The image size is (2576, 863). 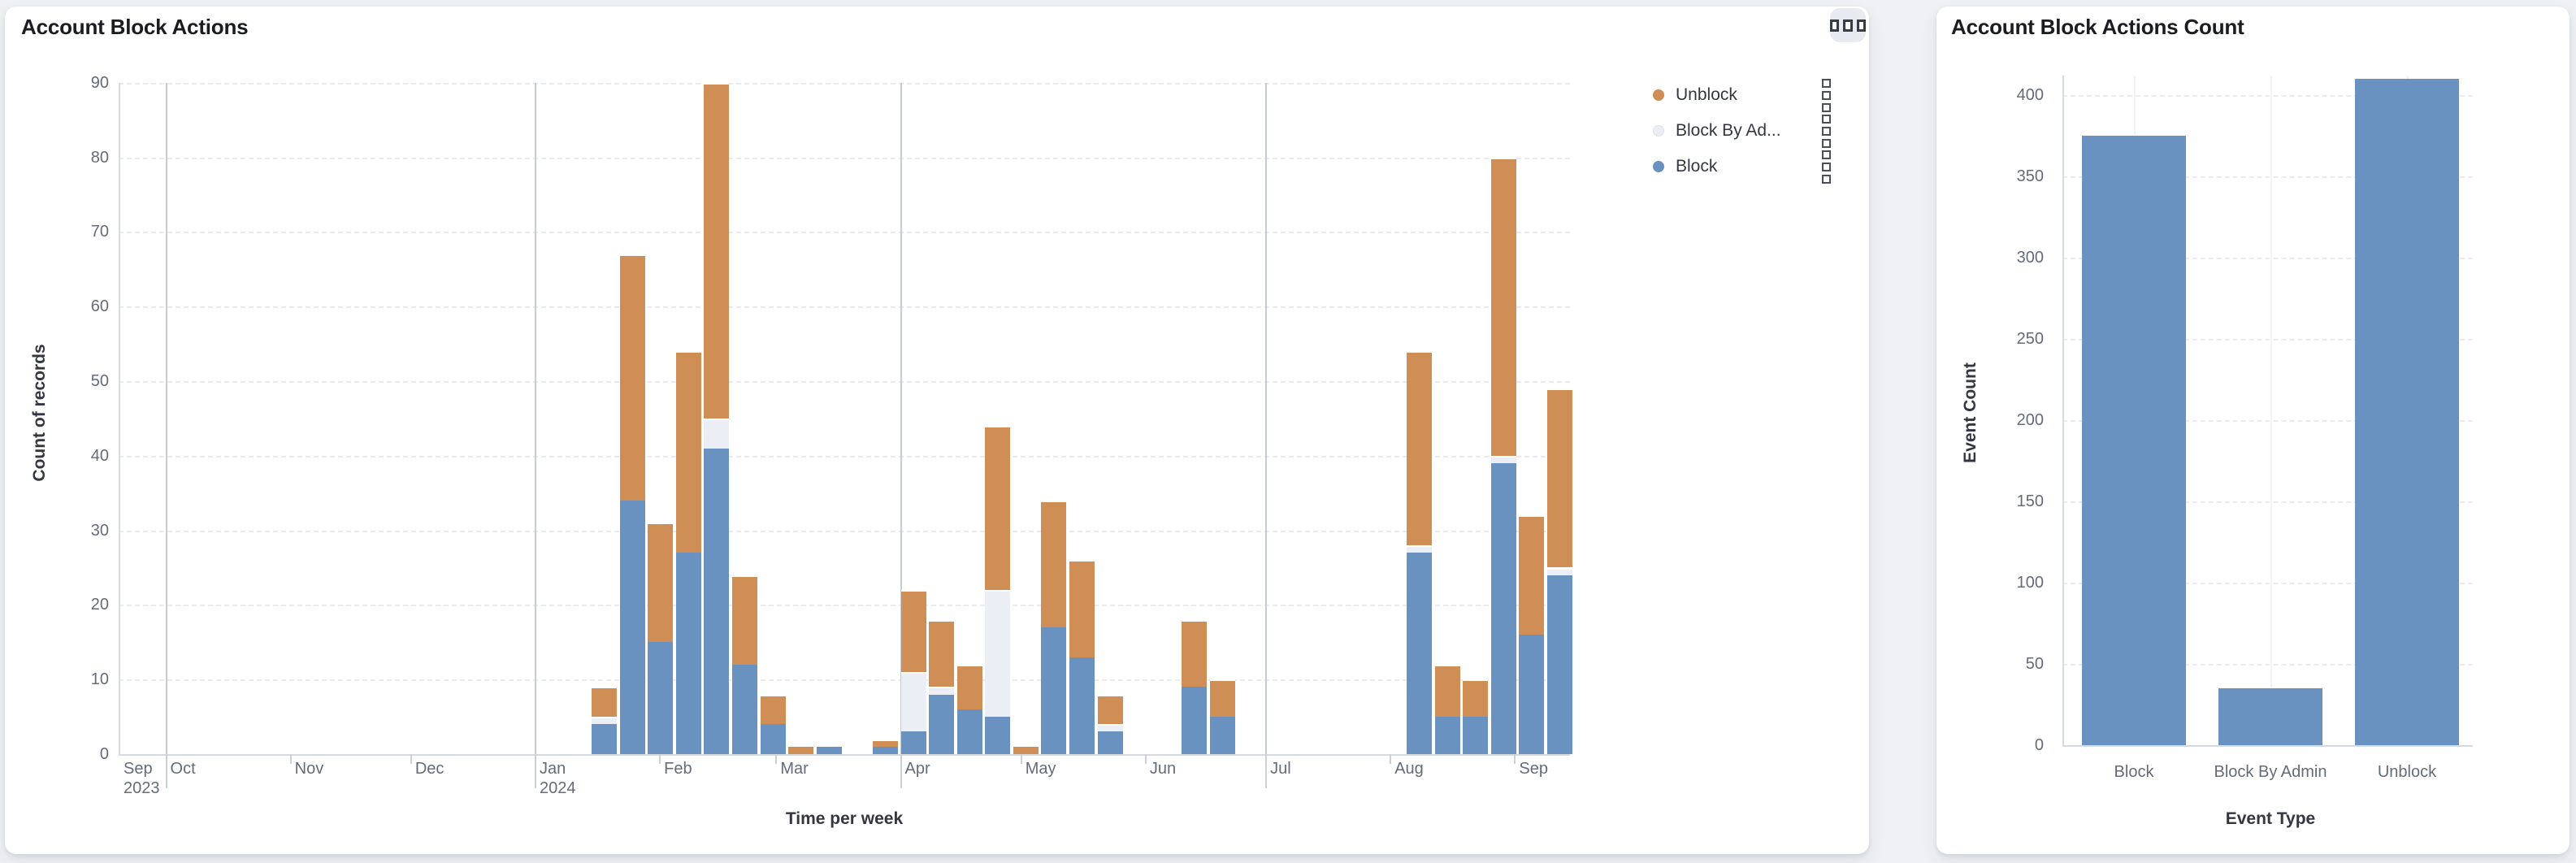 I want to click on bar-block, so click(x=2134, y=440).